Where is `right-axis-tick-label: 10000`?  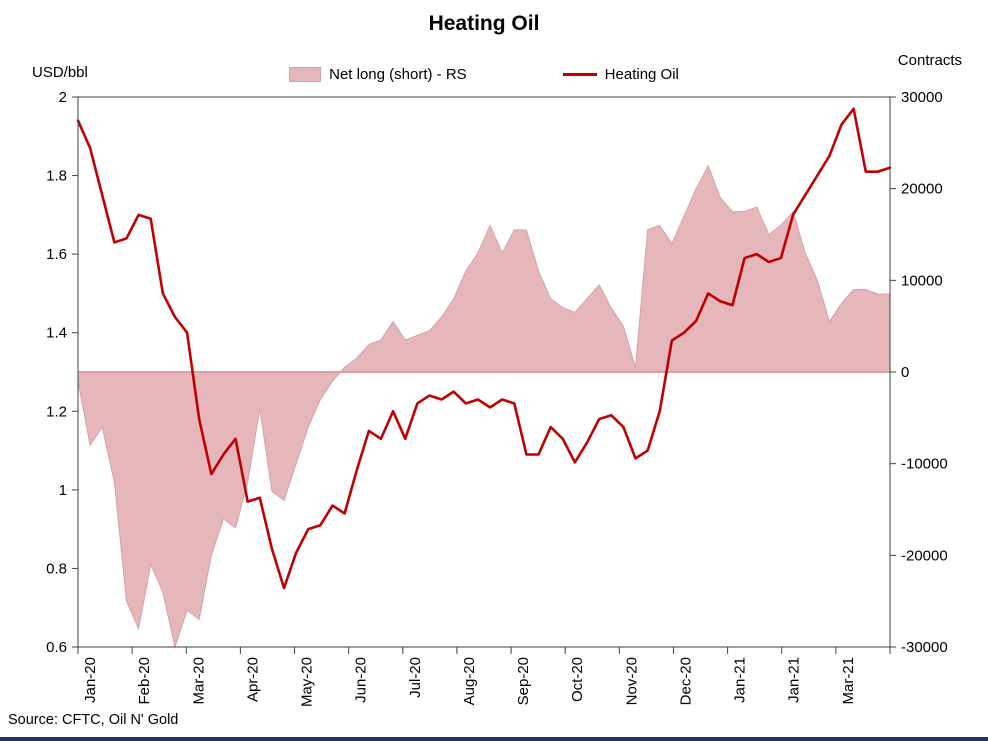
right-axis-tick-label: 10000 is located at coordinates (922, 280).